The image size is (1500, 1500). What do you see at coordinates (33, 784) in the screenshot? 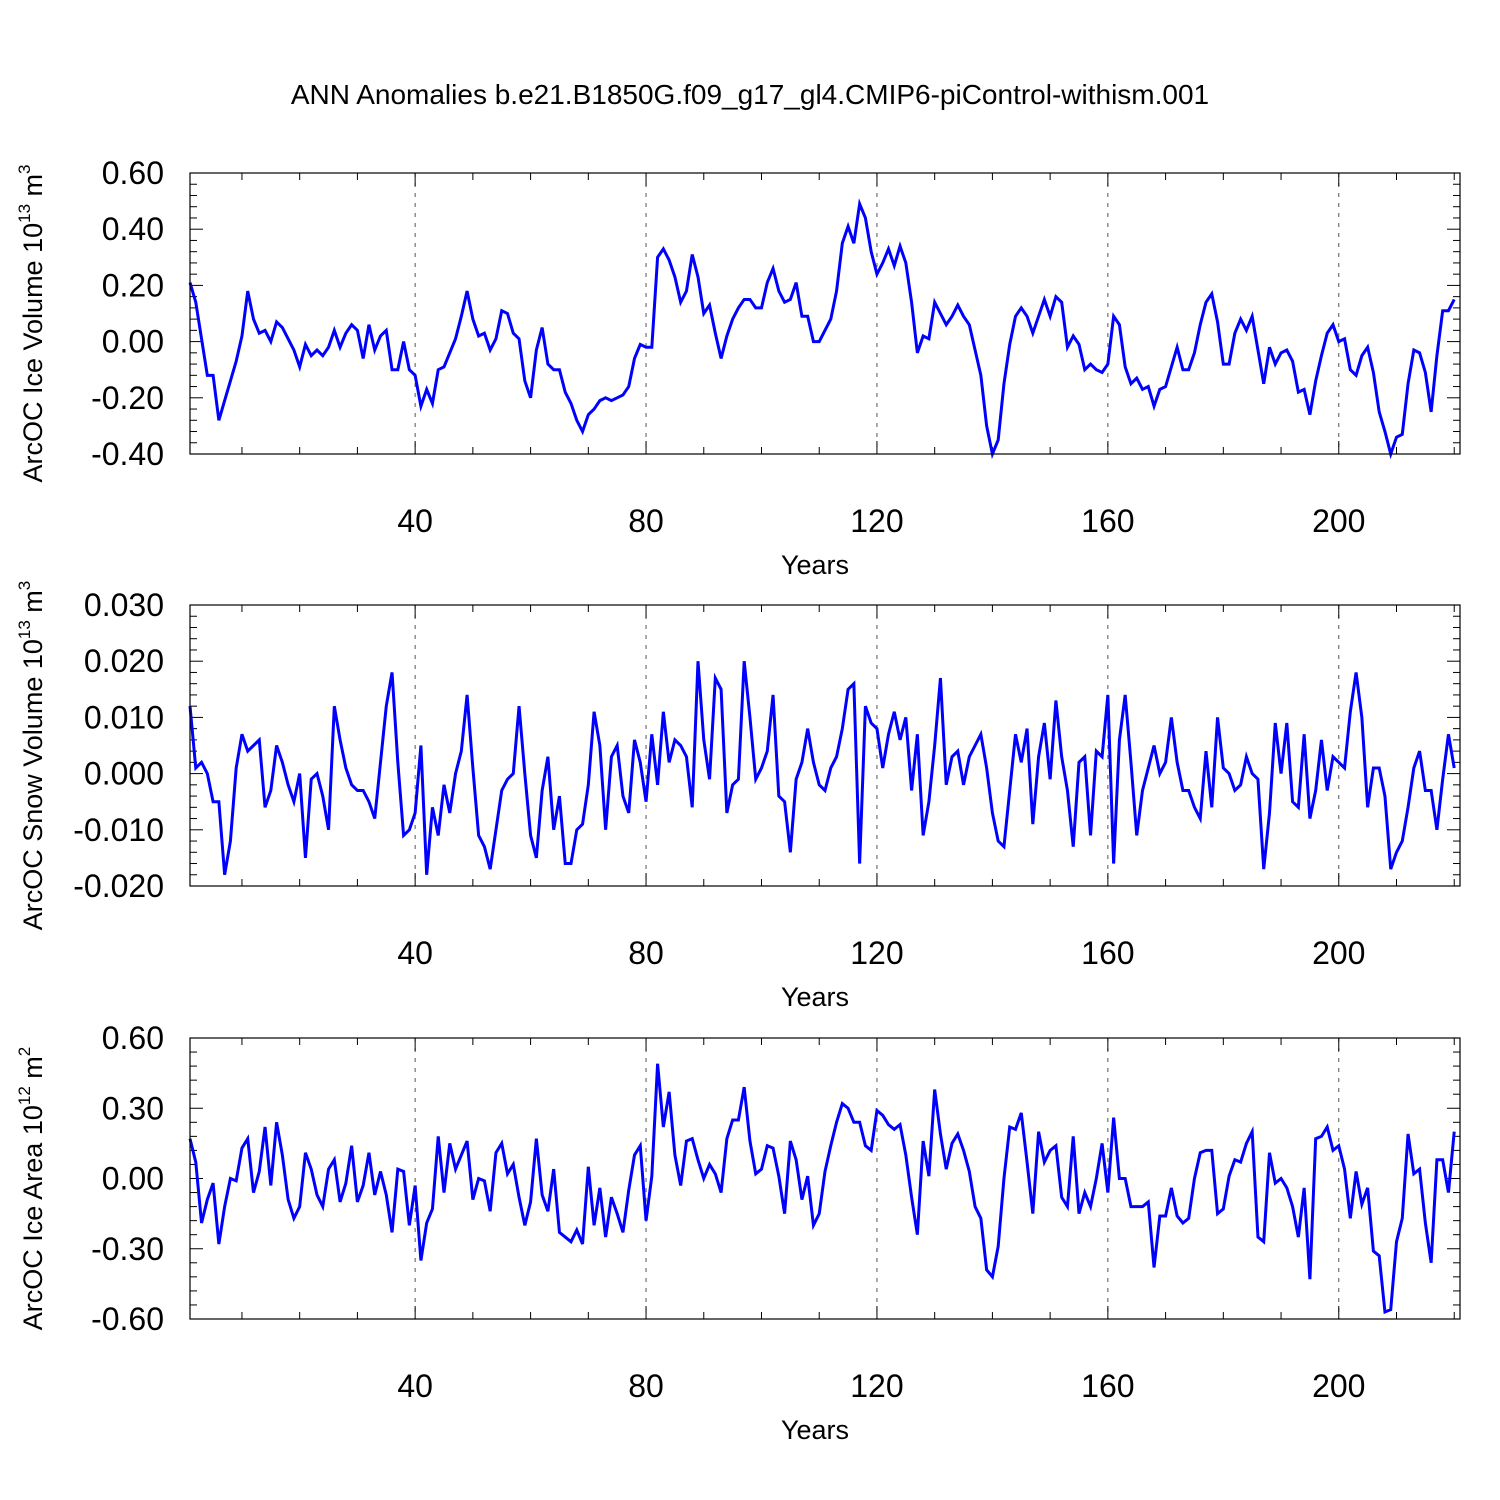
I see `y-axis-label-text: ArcOC Snow Volume 10` at bounding box center [33, 784].